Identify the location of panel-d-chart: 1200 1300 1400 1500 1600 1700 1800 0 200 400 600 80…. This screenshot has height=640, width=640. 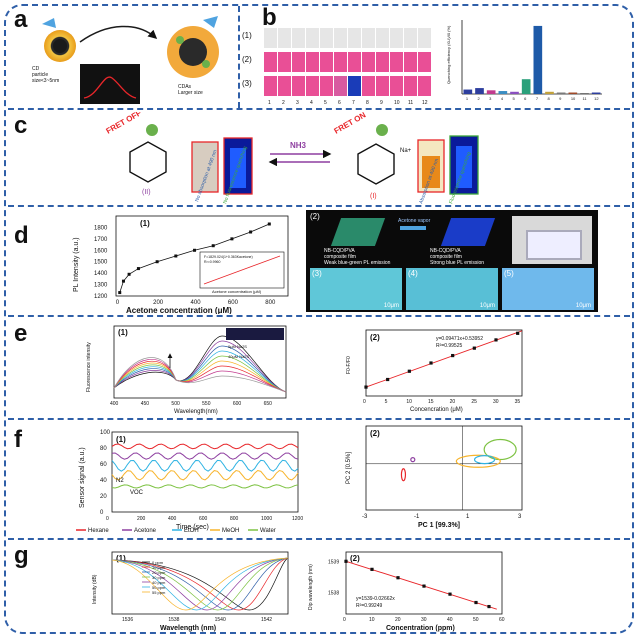
(181, 264).